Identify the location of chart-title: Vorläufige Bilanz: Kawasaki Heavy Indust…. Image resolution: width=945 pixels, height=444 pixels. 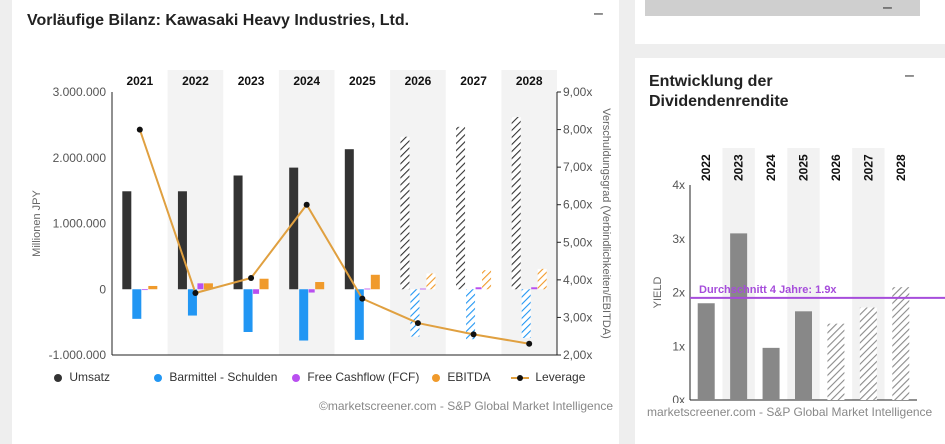
(218, 20).